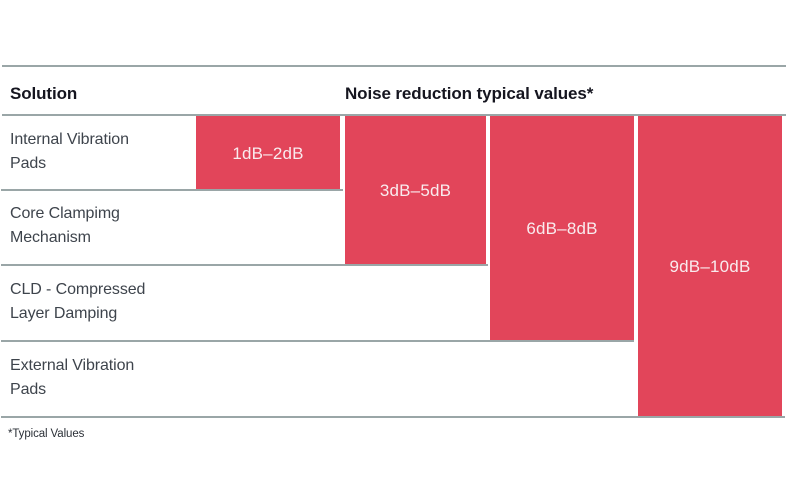 The image size is (800, 499). Describe the element at coordinates (44, 93) in the screenshot. I see `column-header-solution: Solution` at that location.